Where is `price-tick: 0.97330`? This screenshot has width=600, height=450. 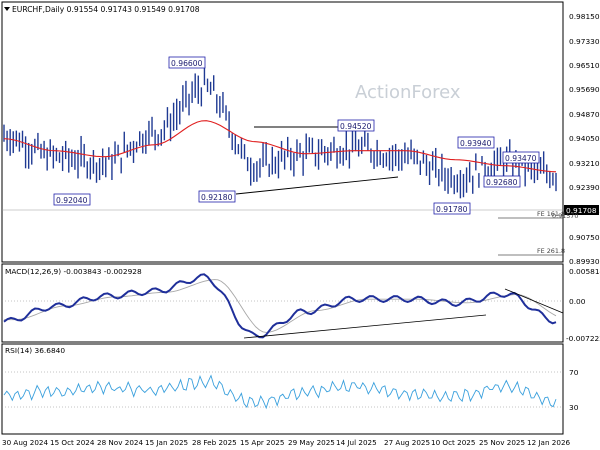 price-tick: 0.97330 is located at coordinates (584, 41).